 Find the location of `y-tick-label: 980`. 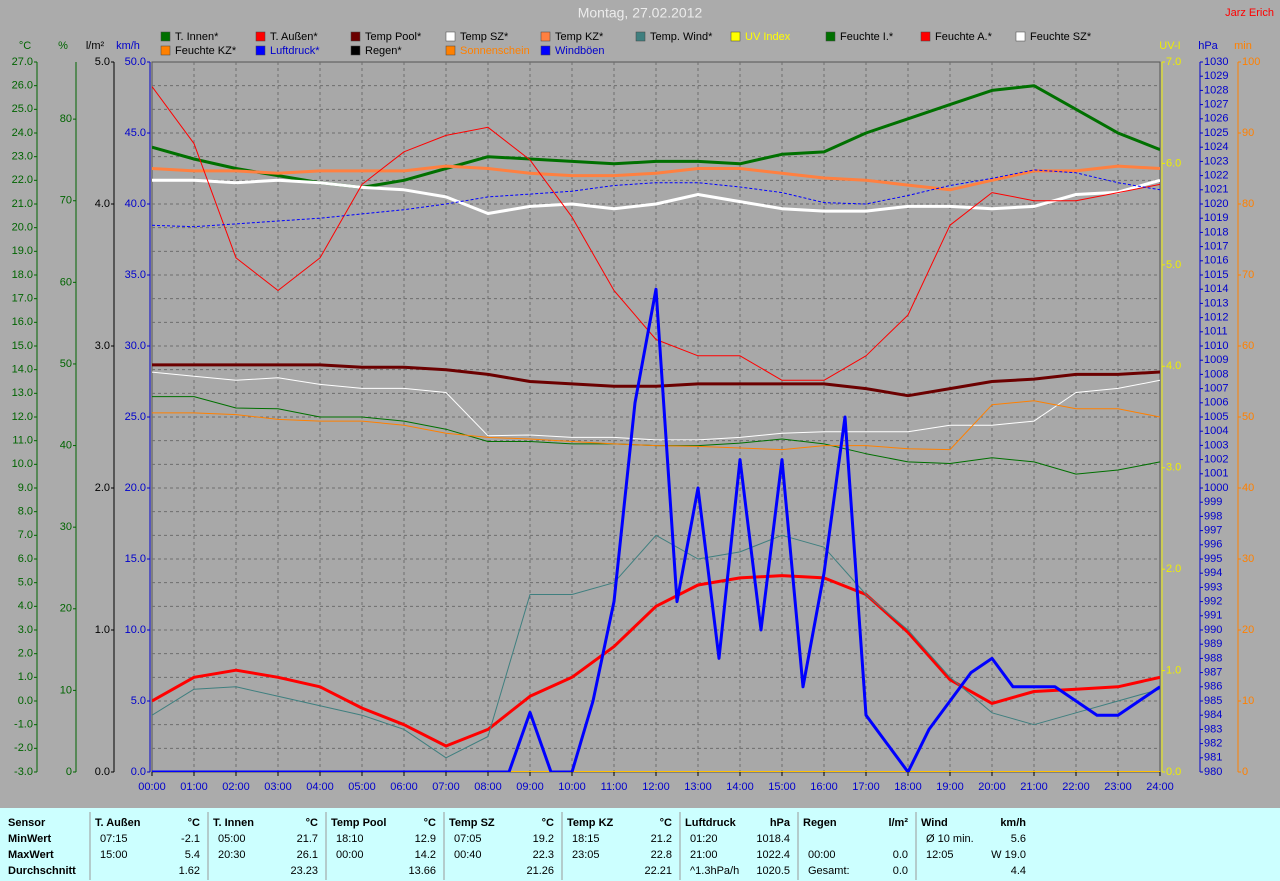

y-tick-label: 980 is located at coordinates (1213, 772).